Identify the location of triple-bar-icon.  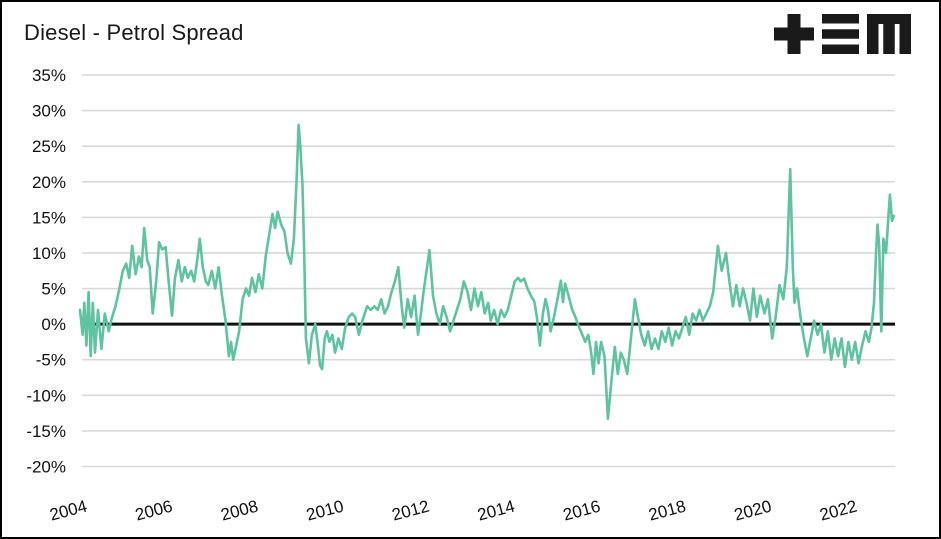
(840, 34).